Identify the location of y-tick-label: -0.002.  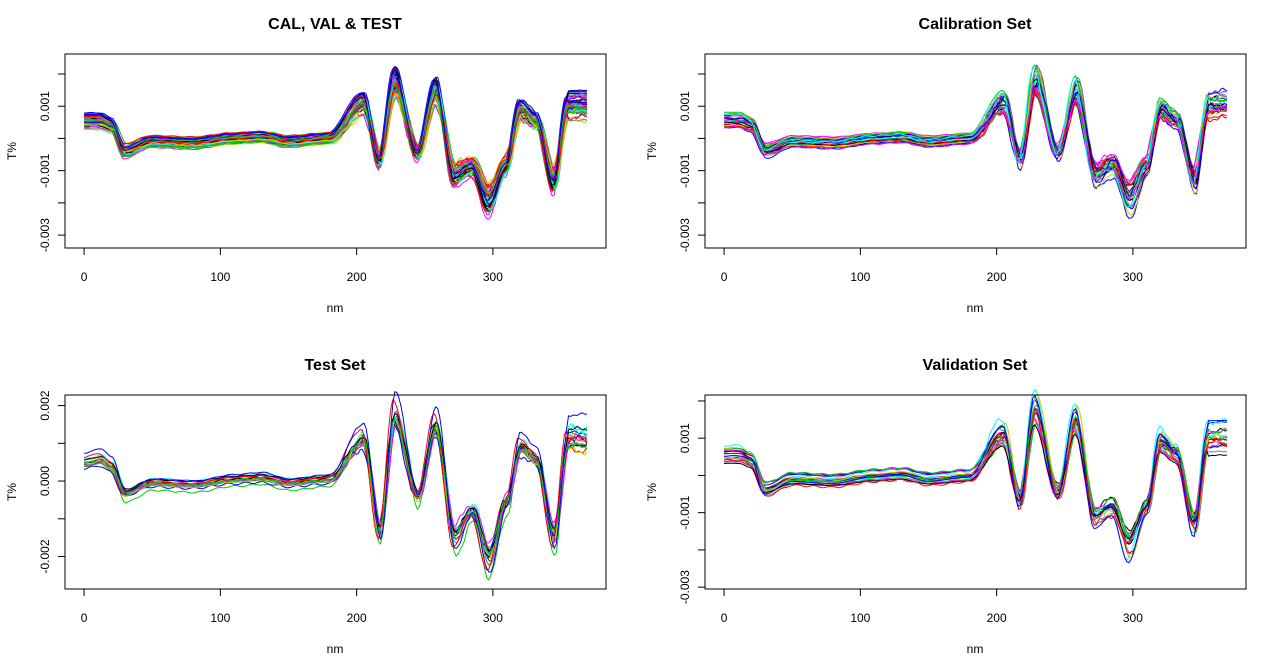
(45, 556).